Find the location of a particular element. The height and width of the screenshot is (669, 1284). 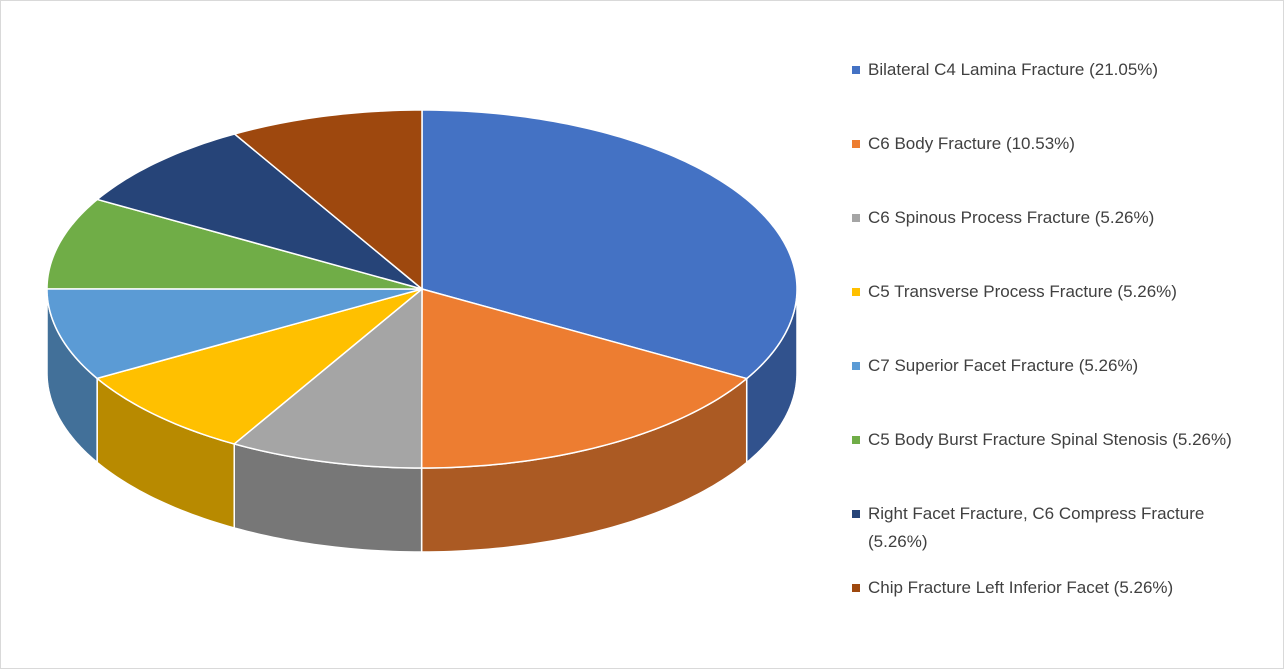

legend-entry: C6 Body Fracture (10.53%) is located at coordinates (1052, 144).